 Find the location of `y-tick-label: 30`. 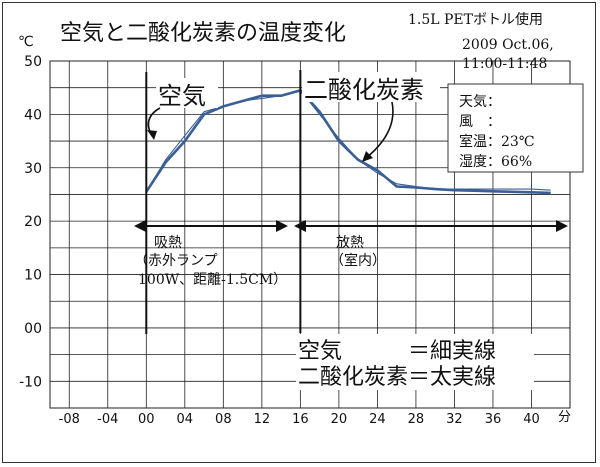

y-tick-label: 30 is located at coordinates (33, 169).